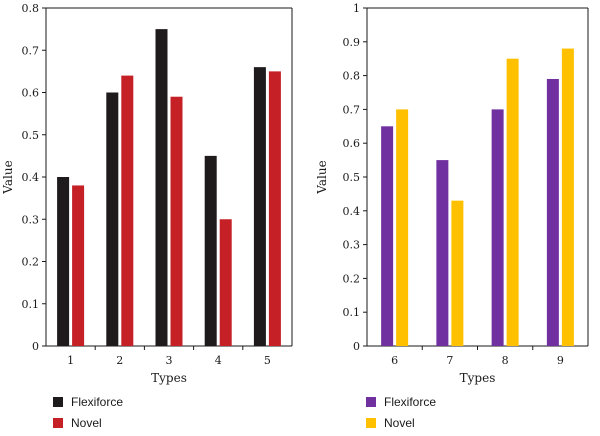 The height and width of the screenshot is (436, 600). What do you see at coordinates (31, 135) in the screenshot?
I see `chart1-y-tick-label: 0.5` at bounding box center [31, 135].